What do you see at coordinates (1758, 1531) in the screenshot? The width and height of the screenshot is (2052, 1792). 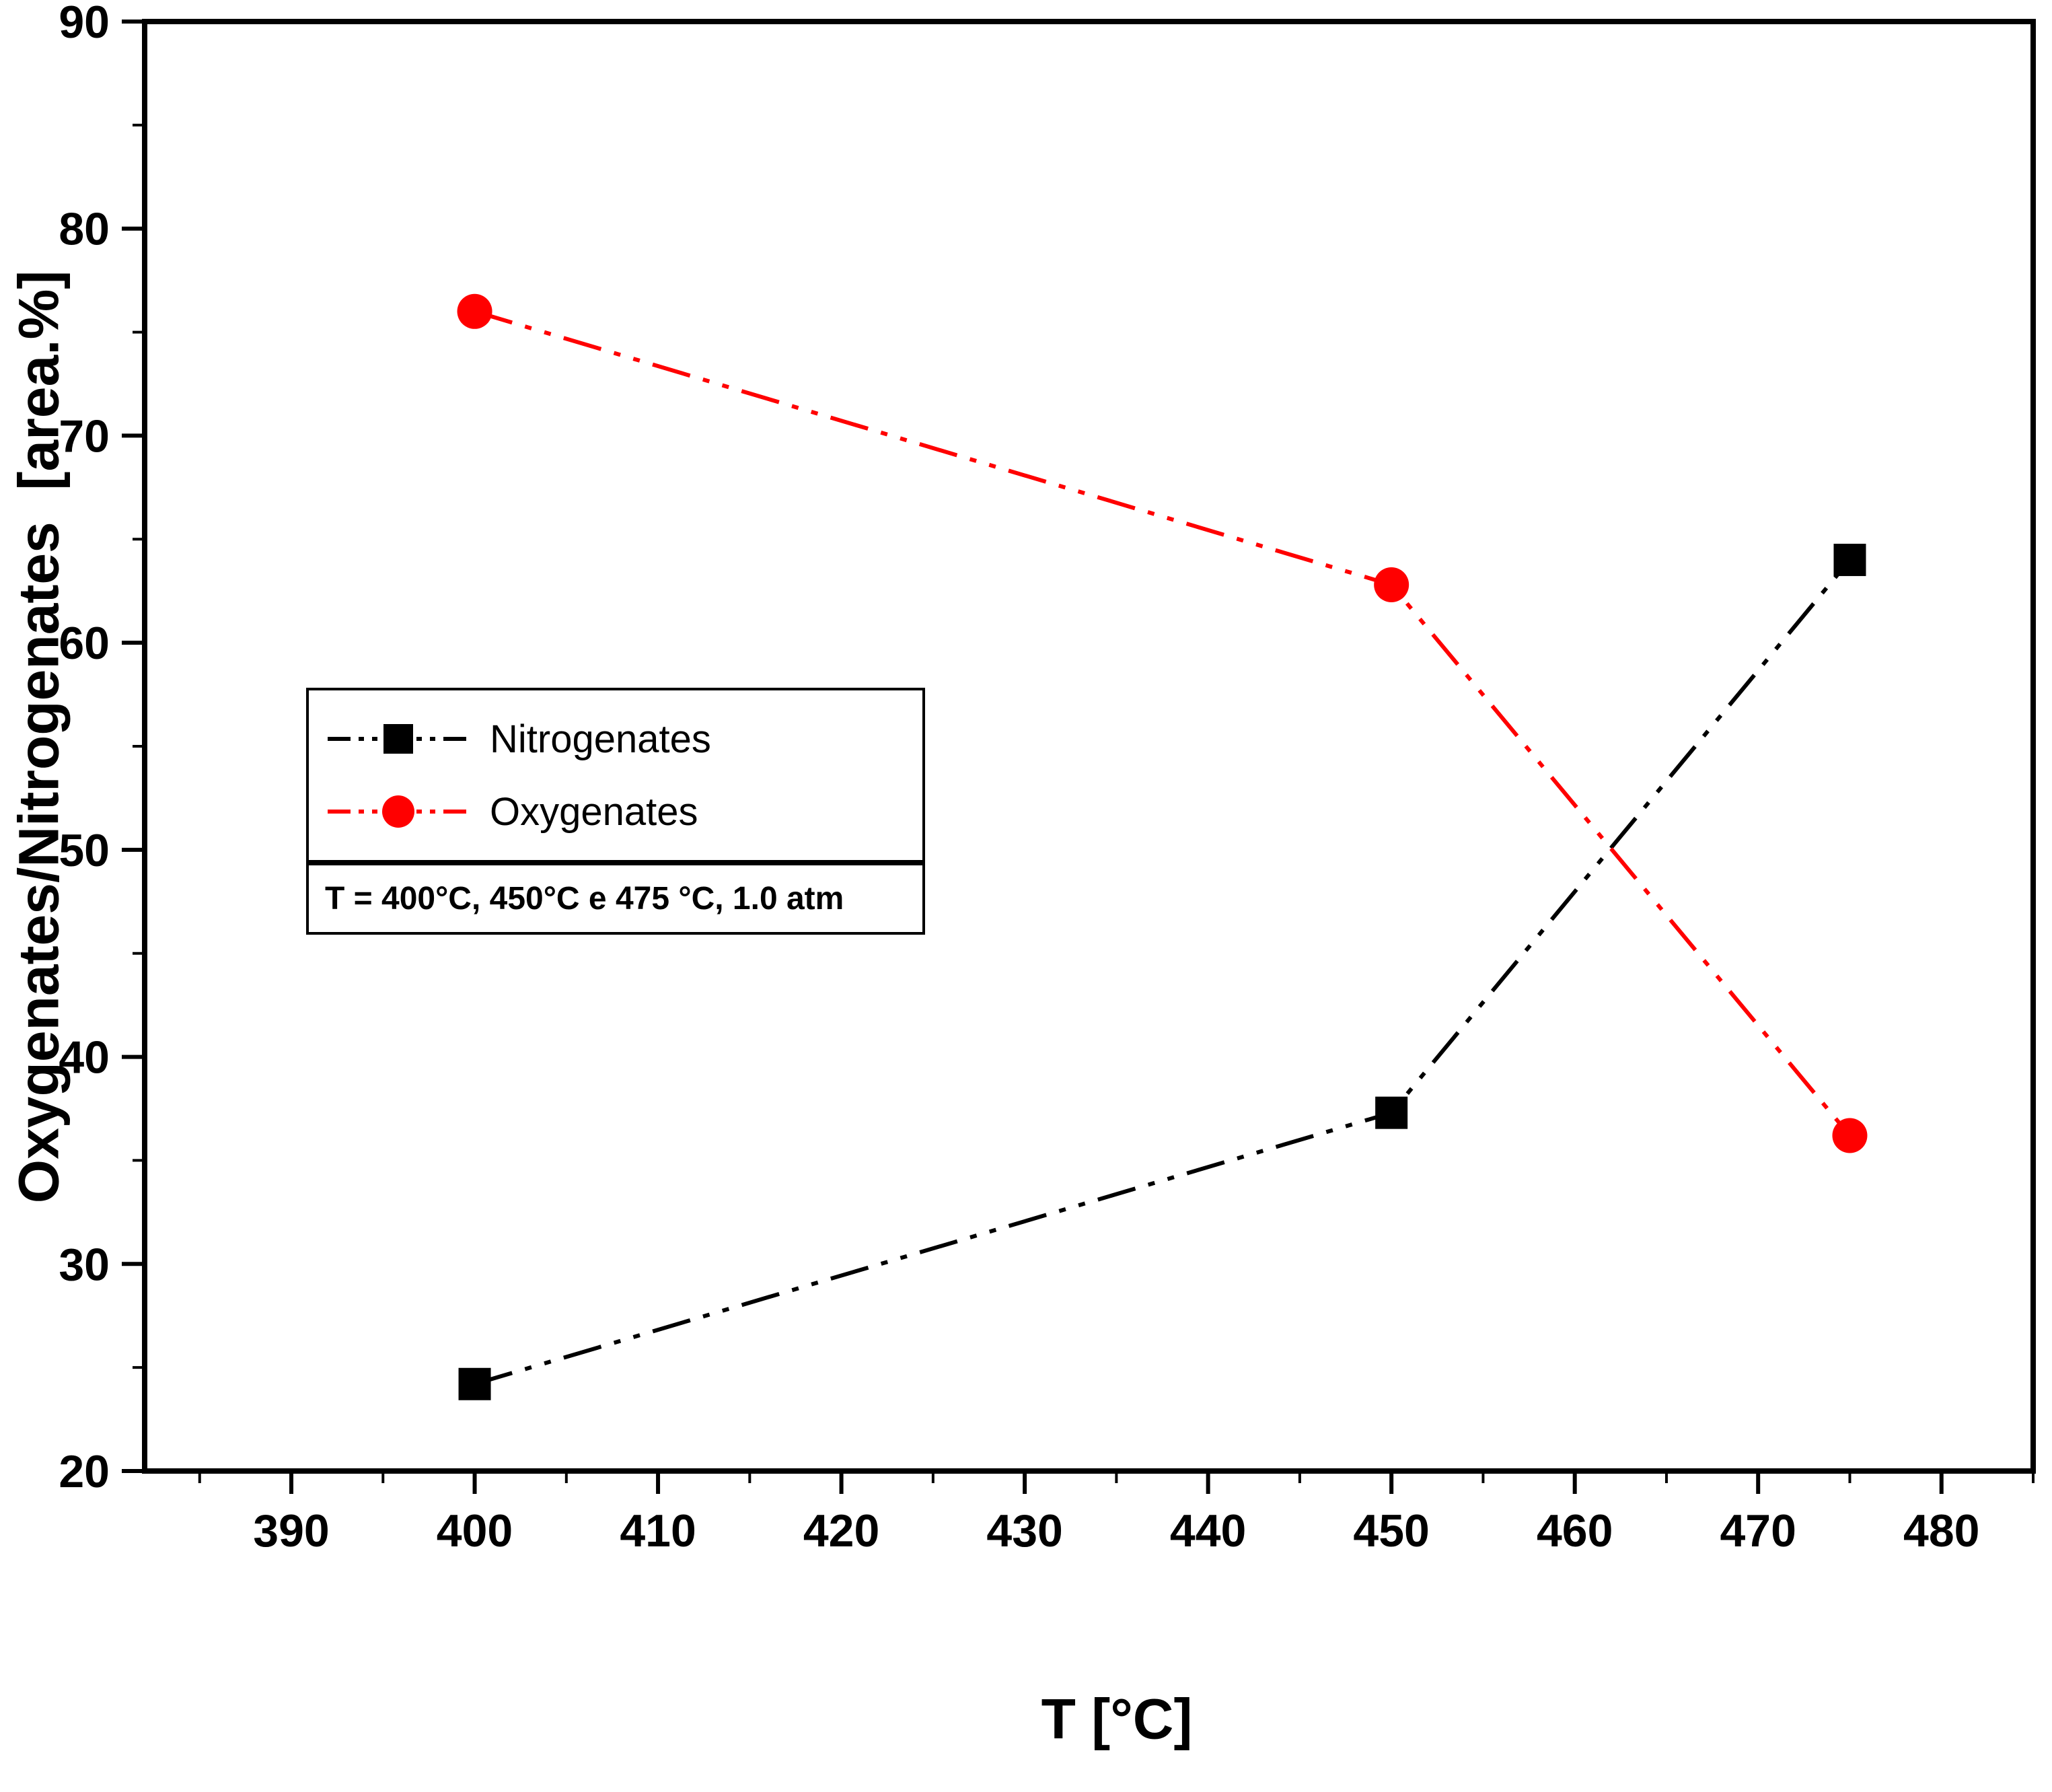 I see `x-tick-label: 470` at bounding box center [1758, 1531].